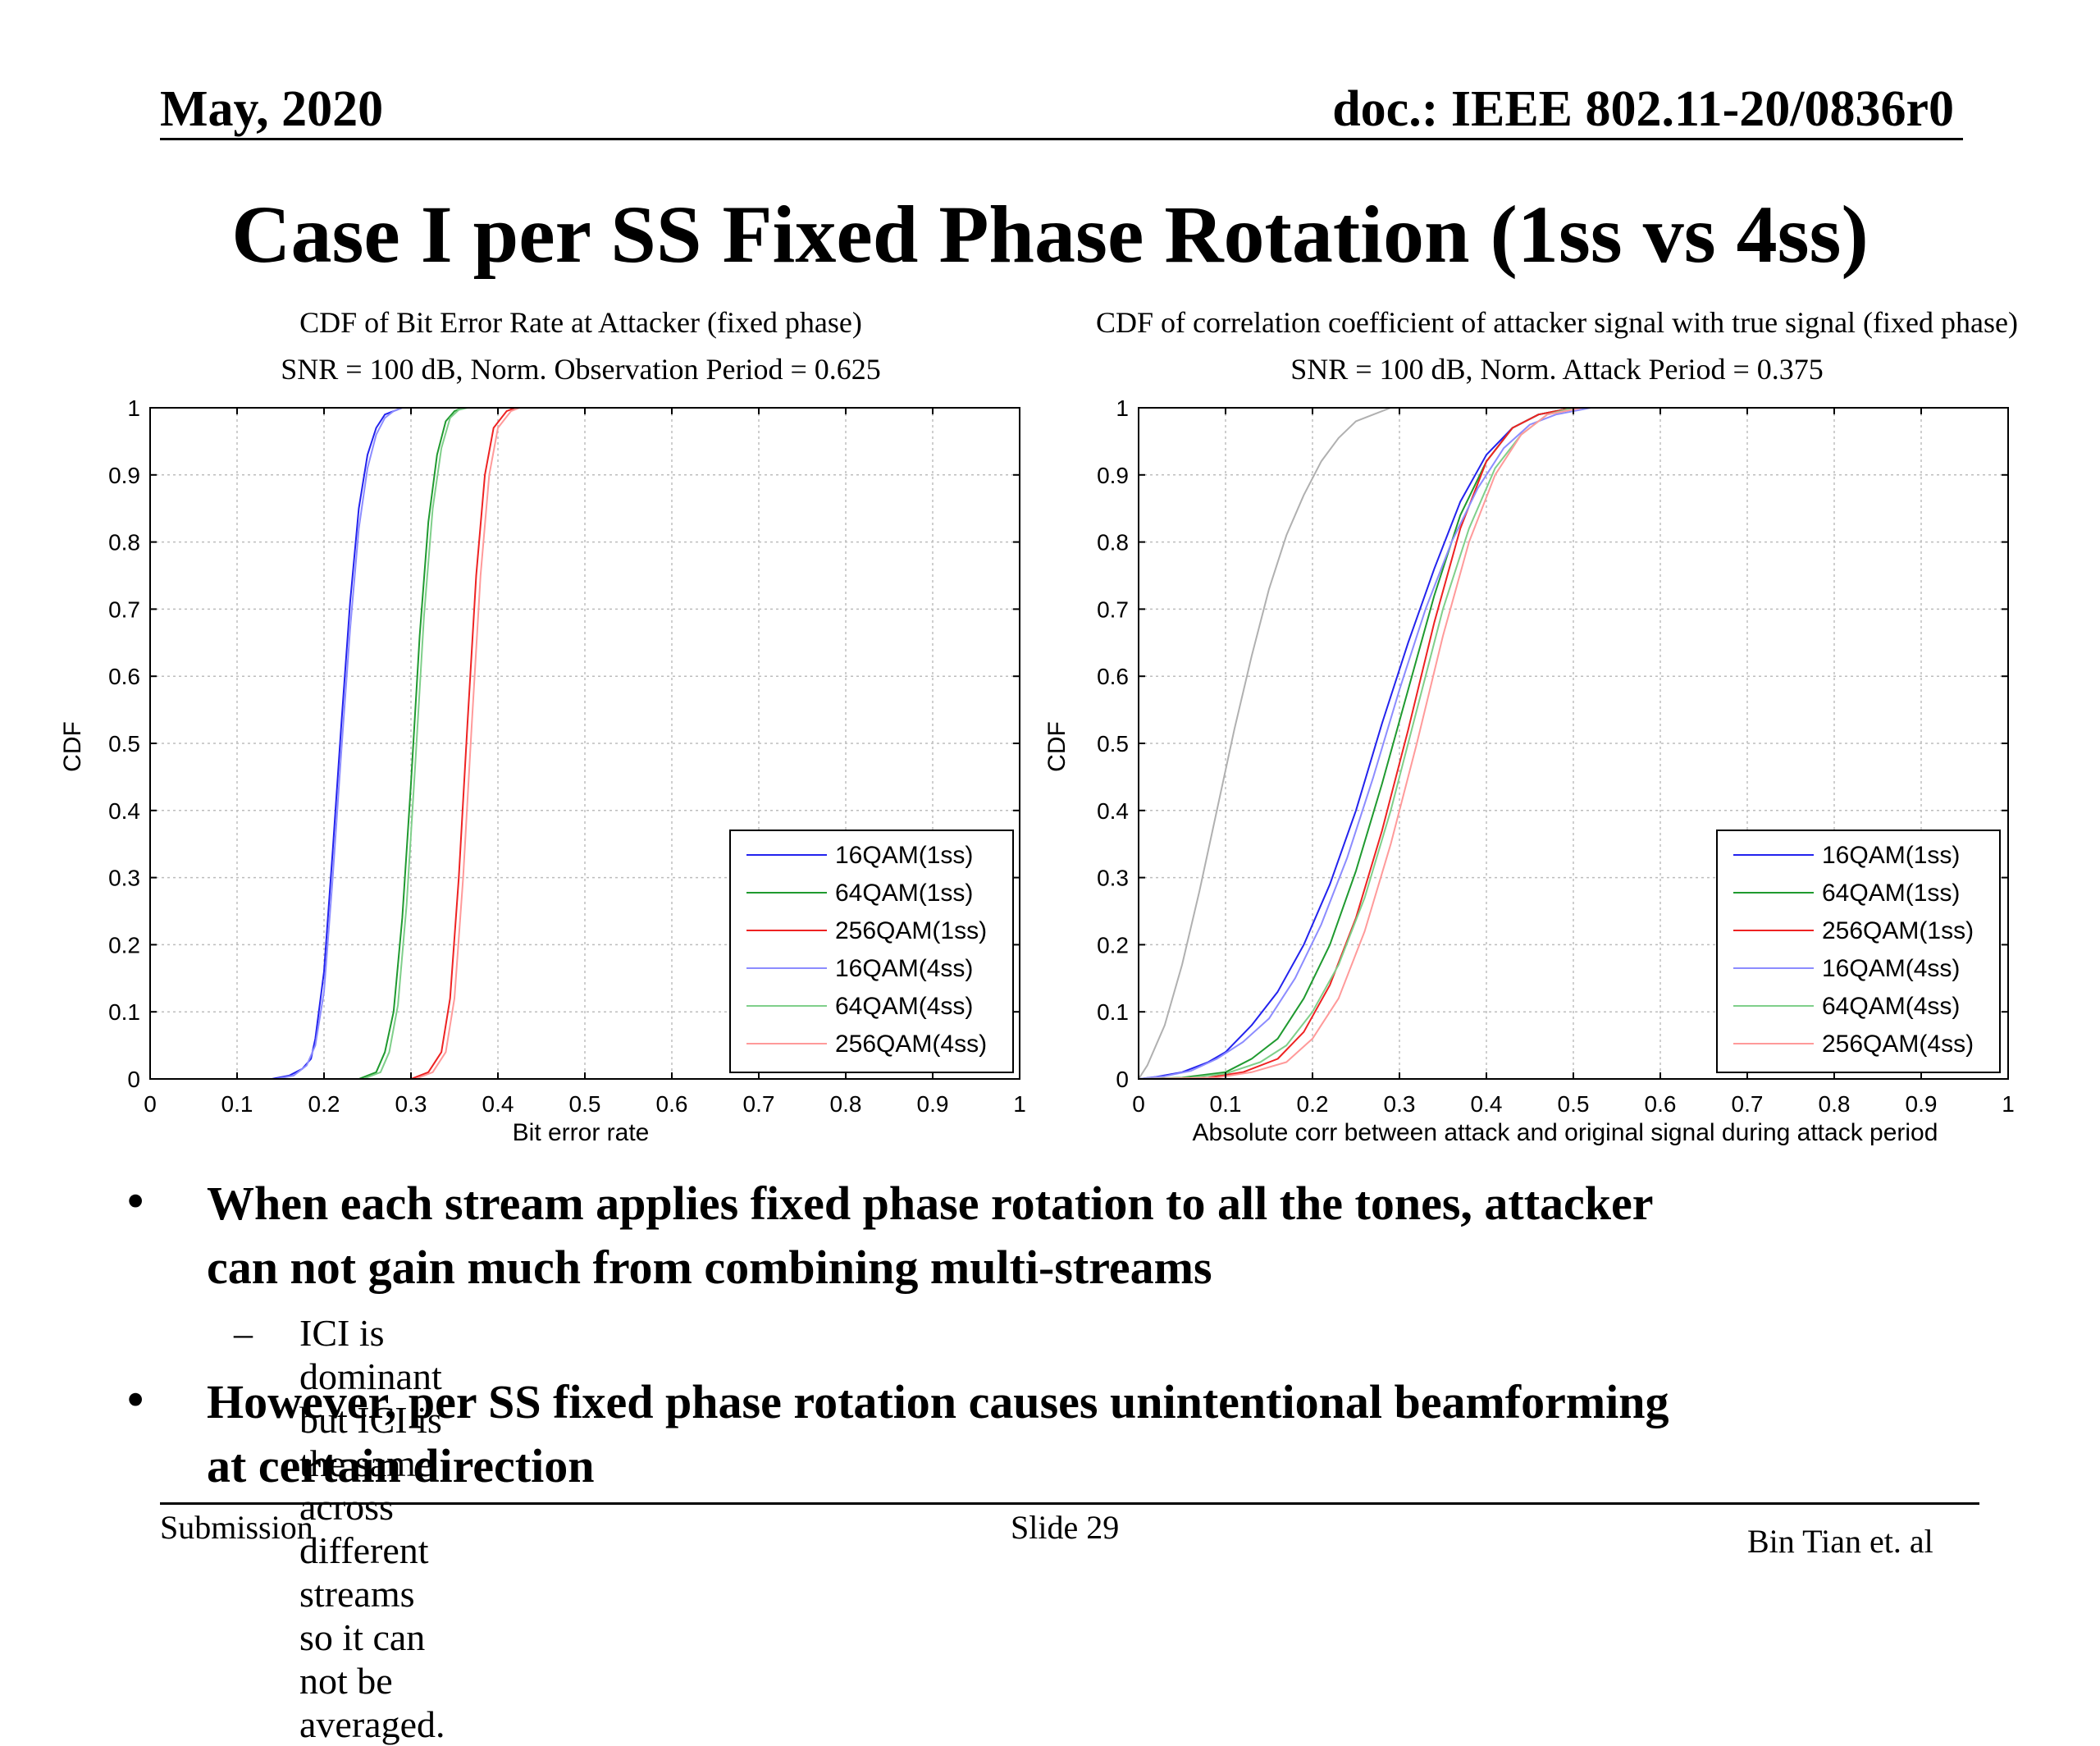 This screenshot has width=2100, height=1746. I want to click on chart-0-y-tick-labels: 0 0.1 0.2 0.3 0.4 0.5 0.6 0.7 0.8 0.9 1, so click(124, 744).